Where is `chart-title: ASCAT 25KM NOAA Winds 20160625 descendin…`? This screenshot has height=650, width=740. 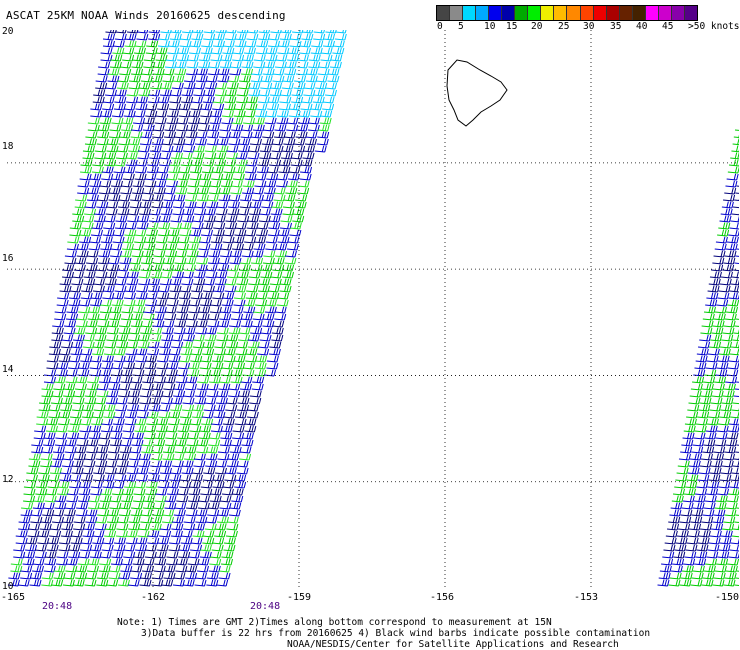 chart-title: ASCAT 25KM NOAA Winds 20160625 descendin… is located at coordinates (146, 15).